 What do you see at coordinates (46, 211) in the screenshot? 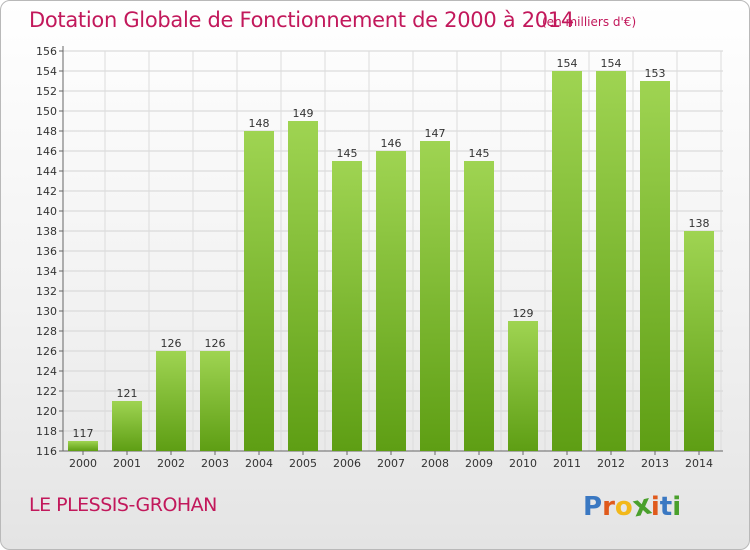
I see `y-tick-label: 140` at bounding box center [46, 211].